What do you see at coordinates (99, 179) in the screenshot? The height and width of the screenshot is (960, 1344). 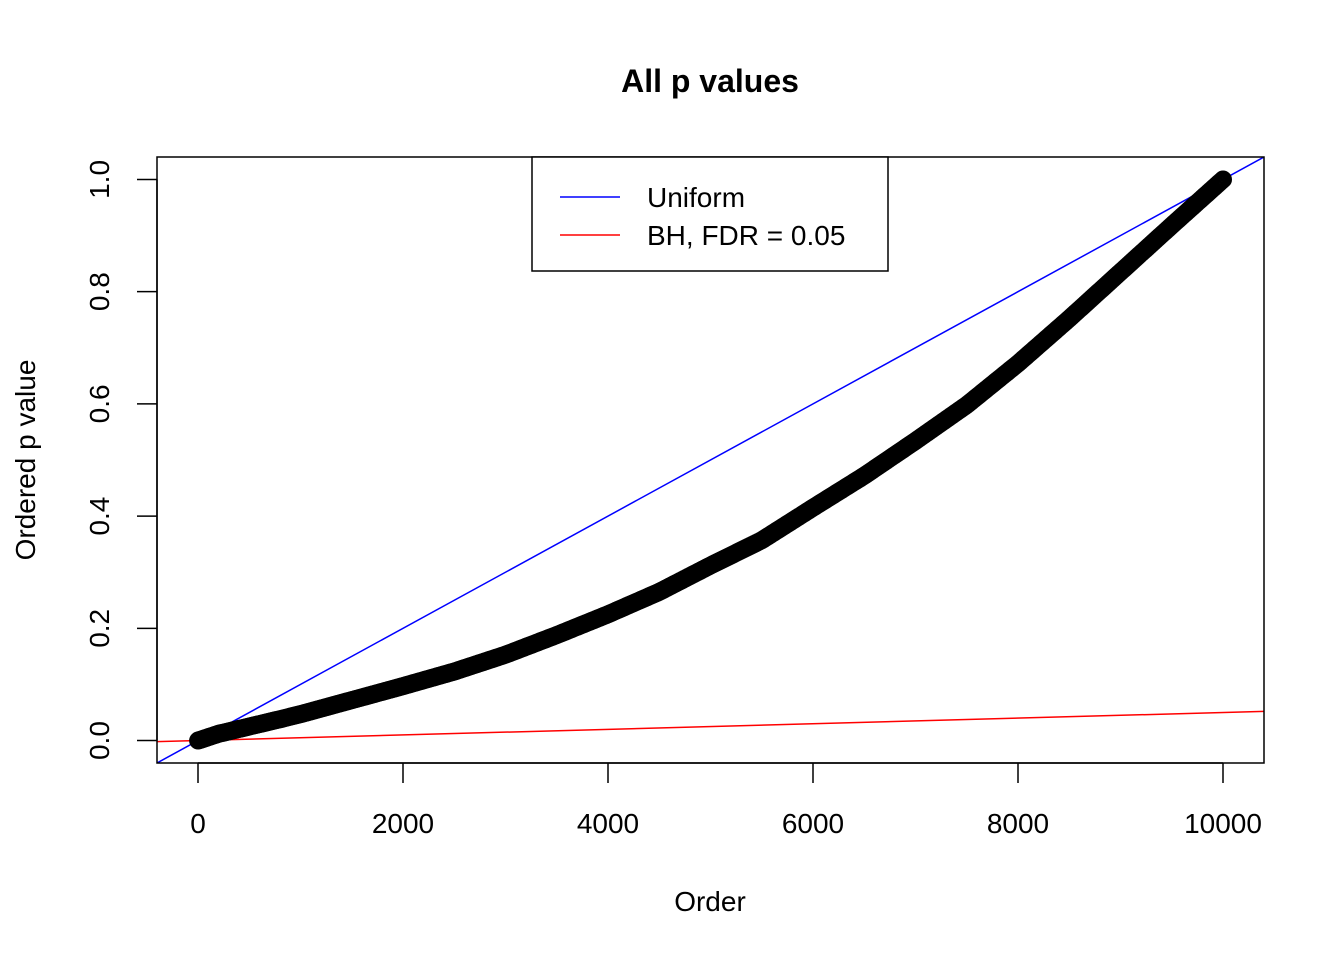 I see `y-tick-label: 1.0` at bounding box center [99, 179].